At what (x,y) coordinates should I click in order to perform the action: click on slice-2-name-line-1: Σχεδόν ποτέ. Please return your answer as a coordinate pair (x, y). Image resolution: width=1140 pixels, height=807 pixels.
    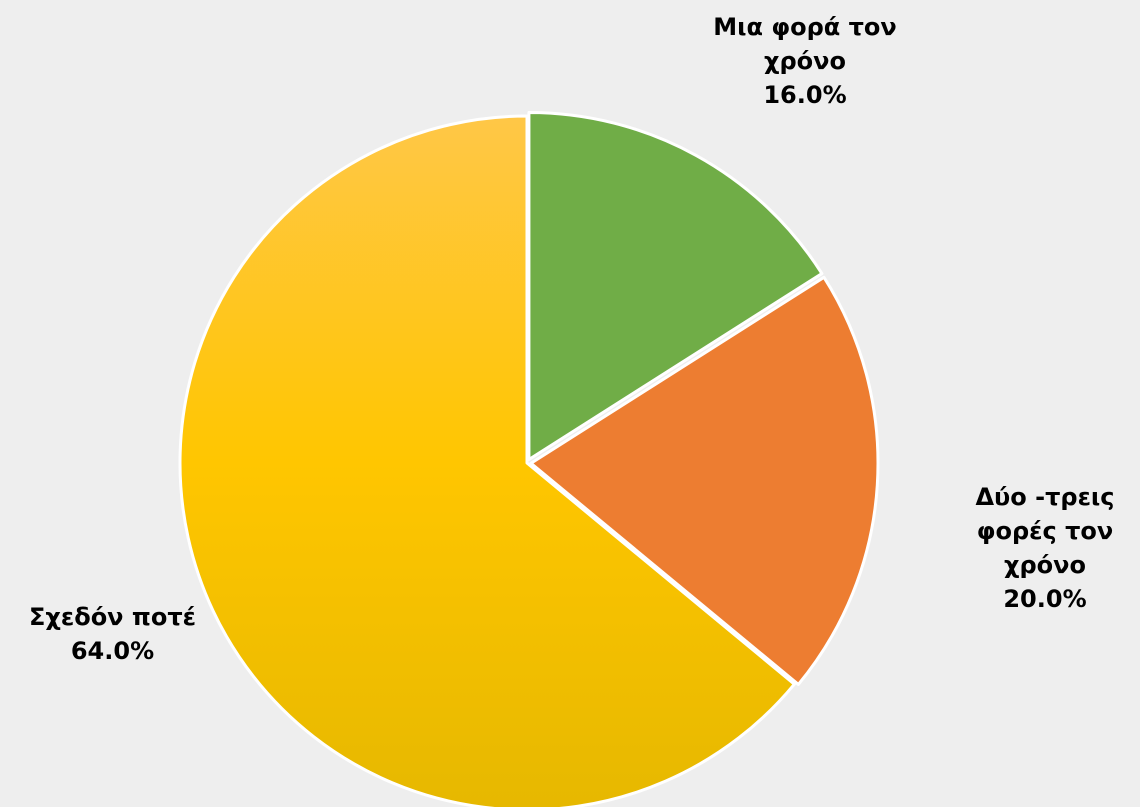
    Looking at the image, I should click on (112, 617).